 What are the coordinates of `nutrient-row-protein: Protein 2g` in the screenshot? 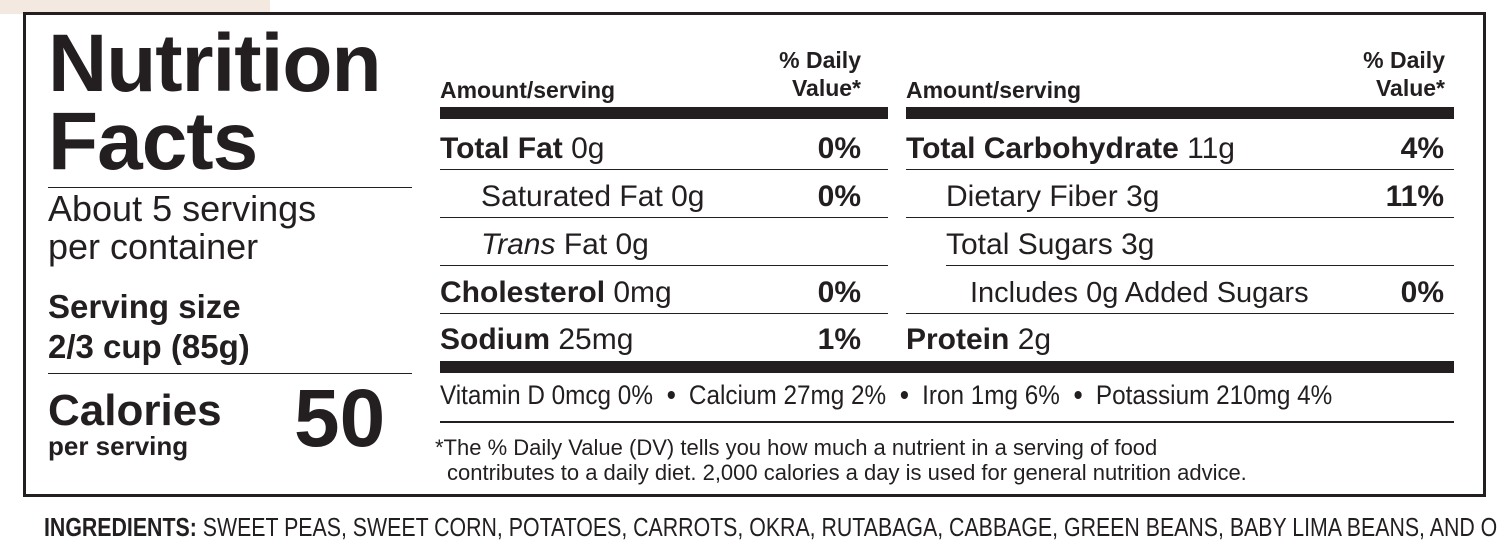 It's located at (978, 340).